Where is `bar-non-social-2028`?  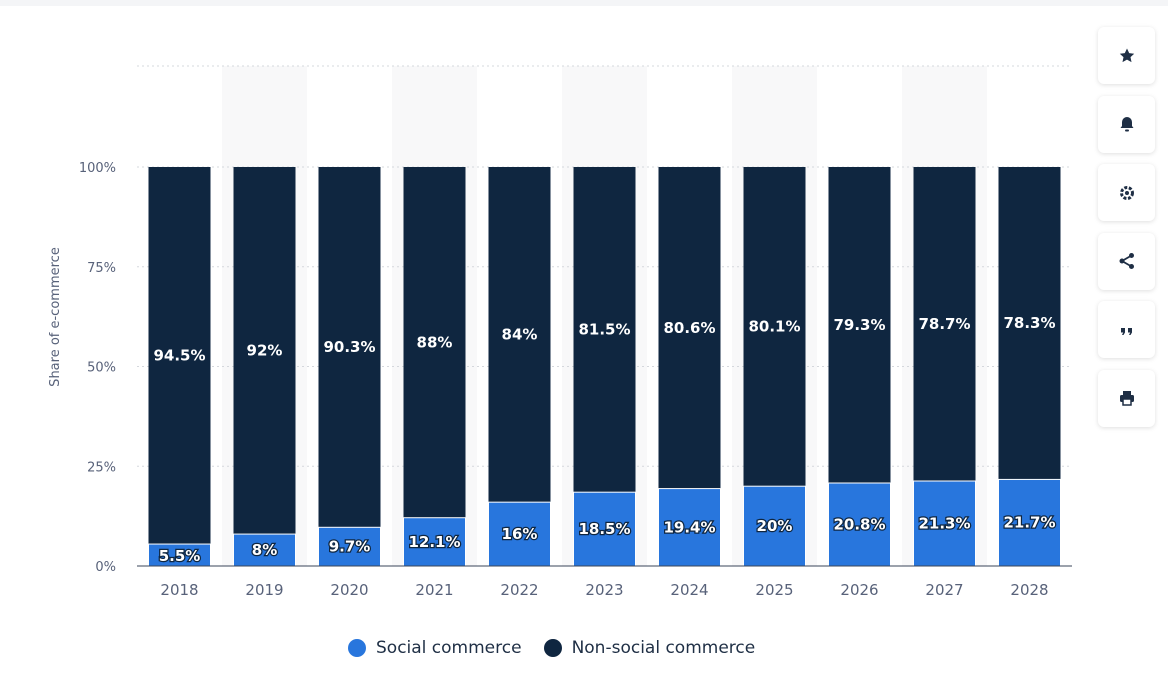
bar-non-social-2028 is located at coordinates (1029, 323).